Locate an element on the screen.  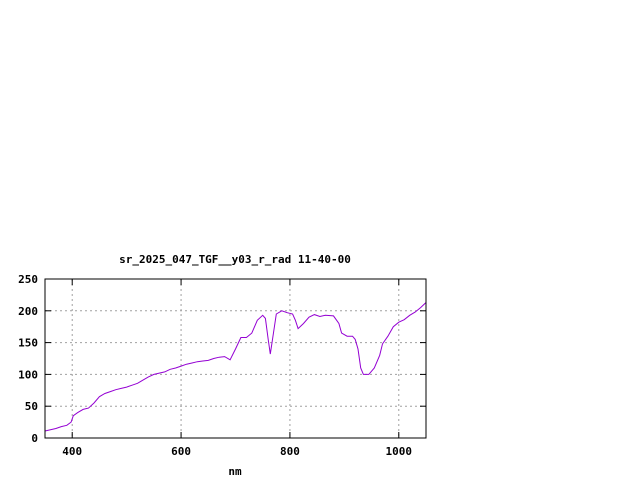
y-tick-label: 250 is located at coordinates (28, 279).